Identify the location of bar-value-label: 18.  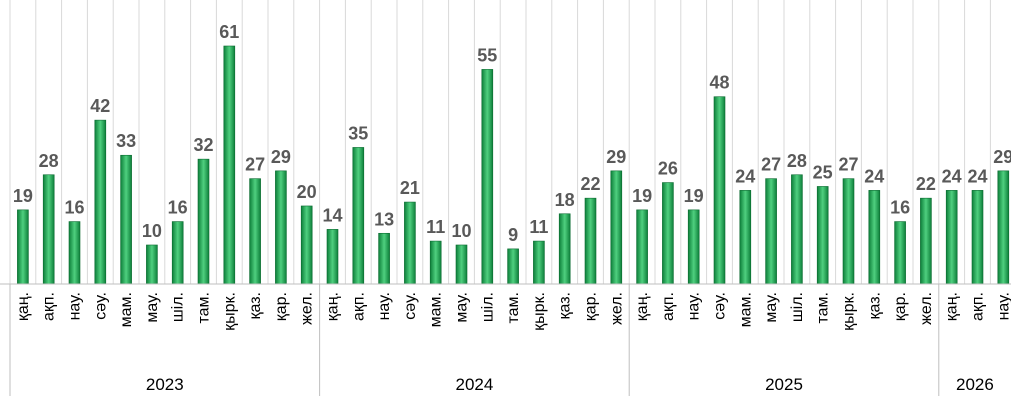
(565, 200).